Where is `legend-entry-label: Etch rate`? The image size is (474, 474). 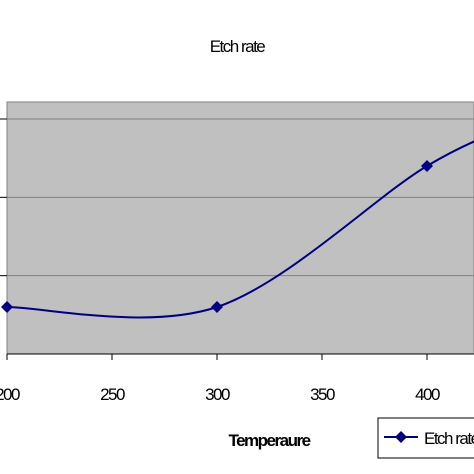 legend-entry-label: Etch rate is located at coordinates (449, 438).